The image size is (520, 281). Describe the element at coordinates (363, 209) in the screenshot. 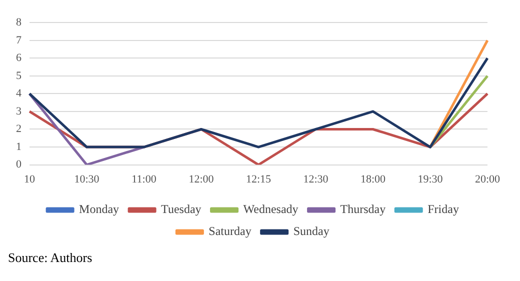

I see `legend-label: Thursday` at that location.